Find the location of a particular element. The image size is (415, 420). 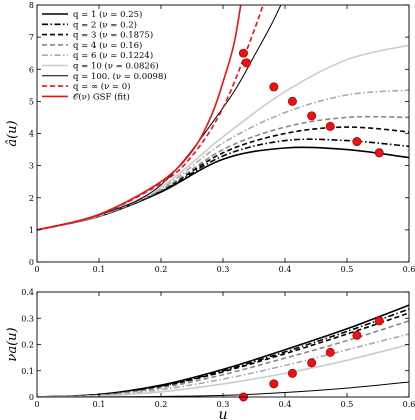

legend-entry-8: 𝒪(ν) GSF (fit) is located at coordinates (101, 96).